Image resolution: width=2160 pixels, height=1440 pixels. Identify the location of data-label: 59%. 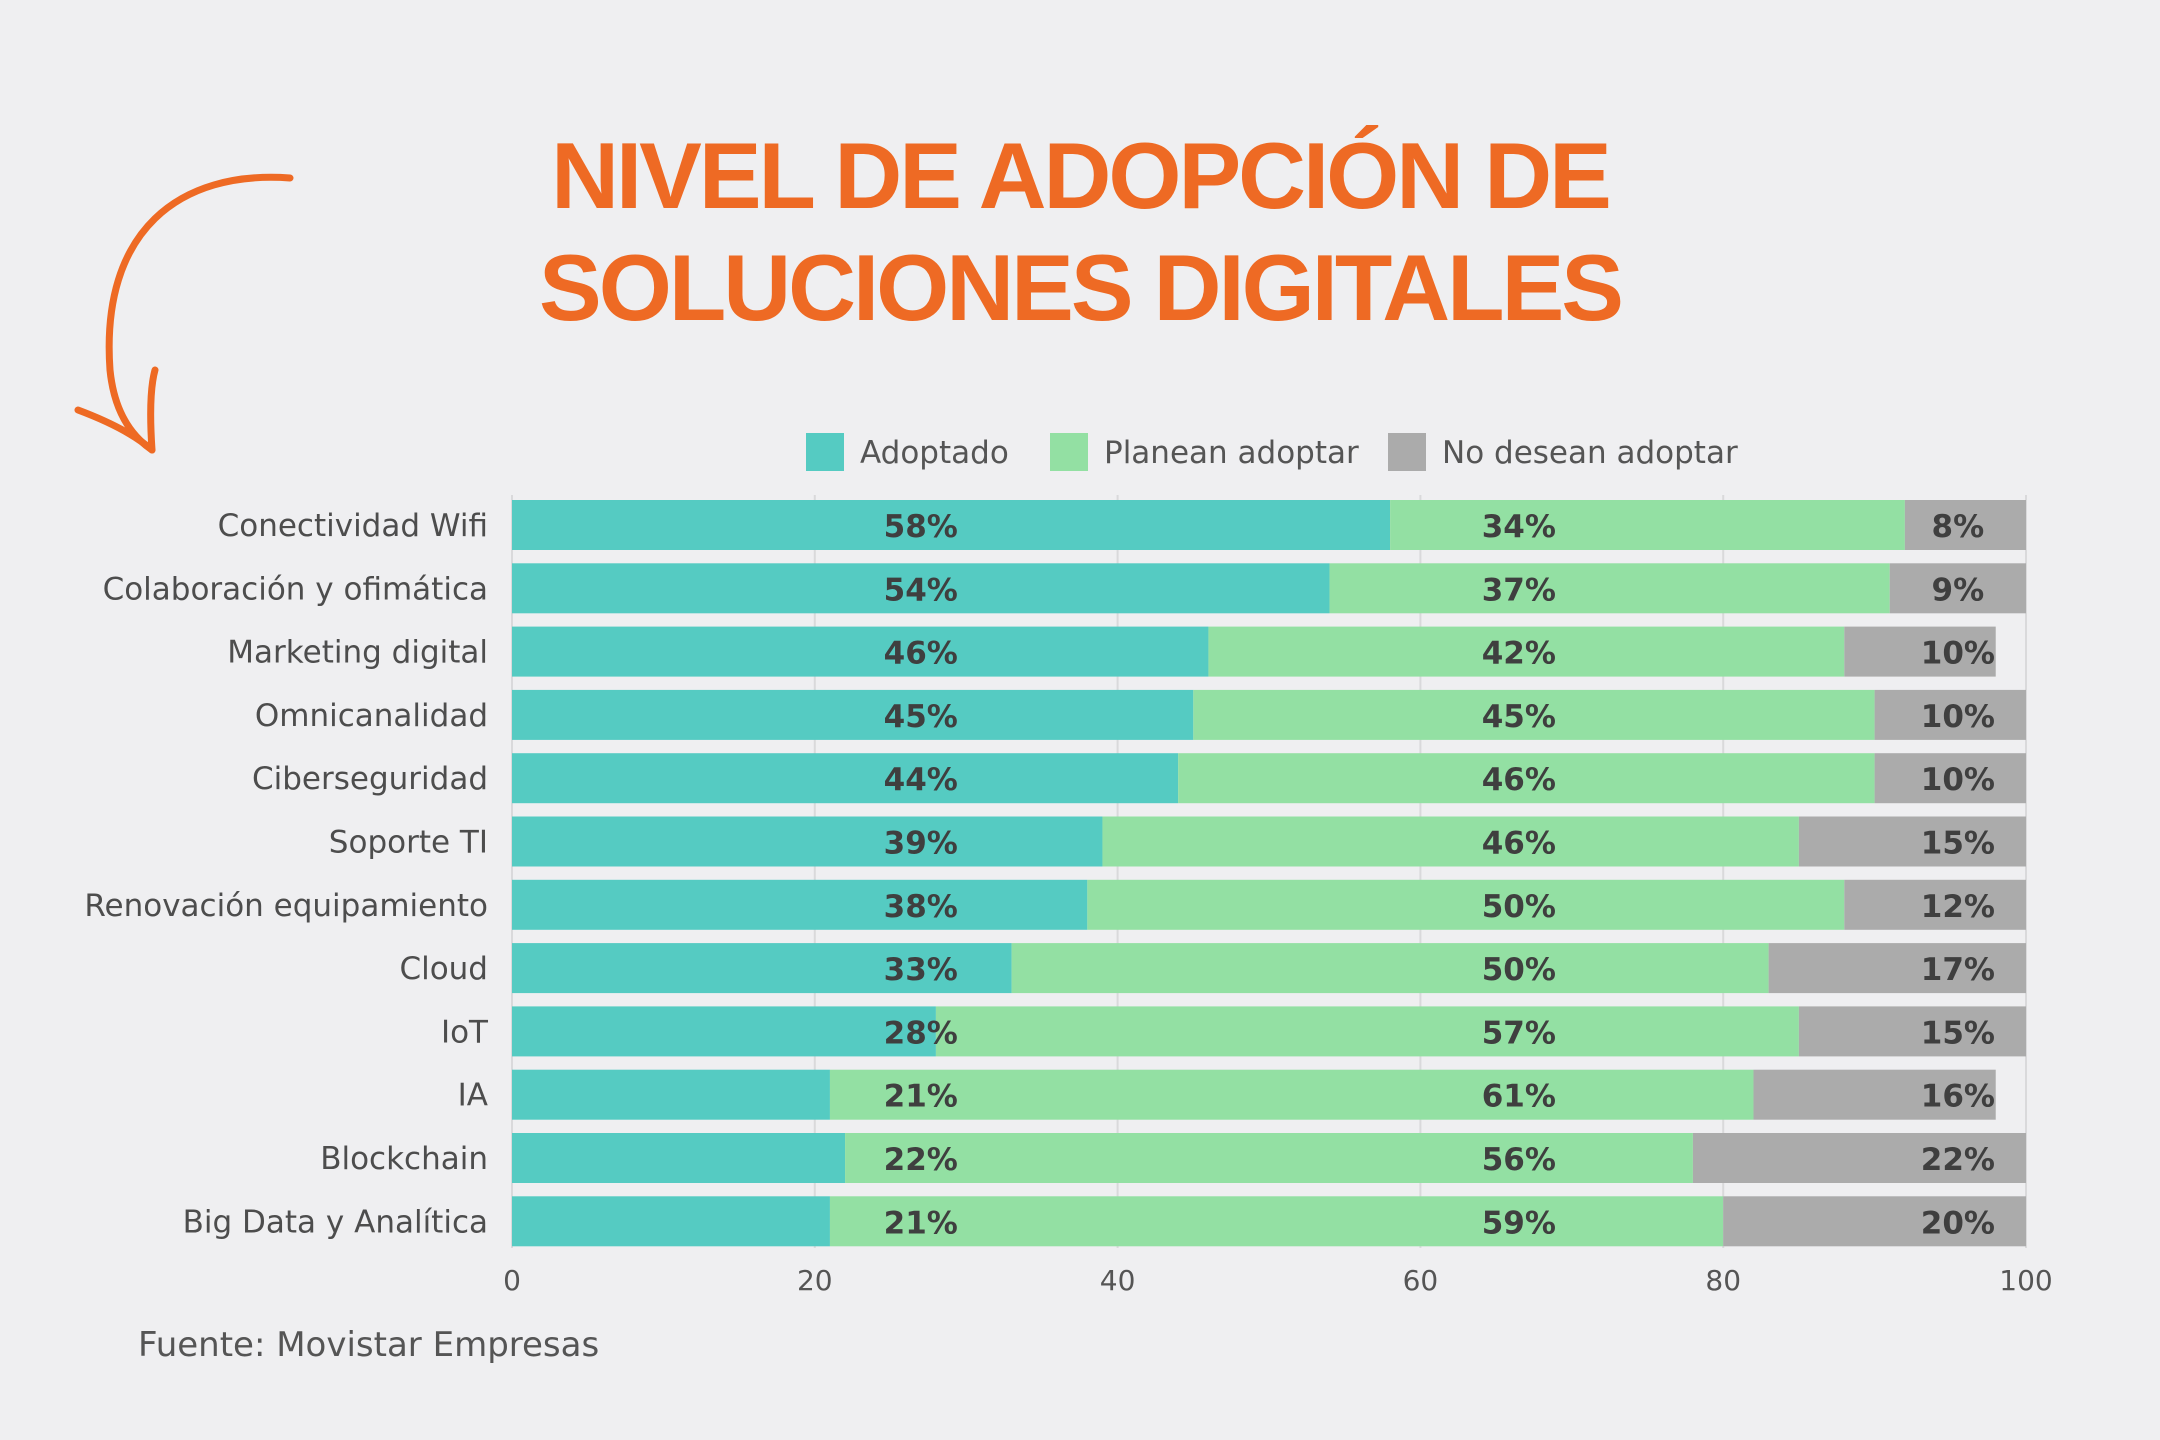
(1519, 1223).